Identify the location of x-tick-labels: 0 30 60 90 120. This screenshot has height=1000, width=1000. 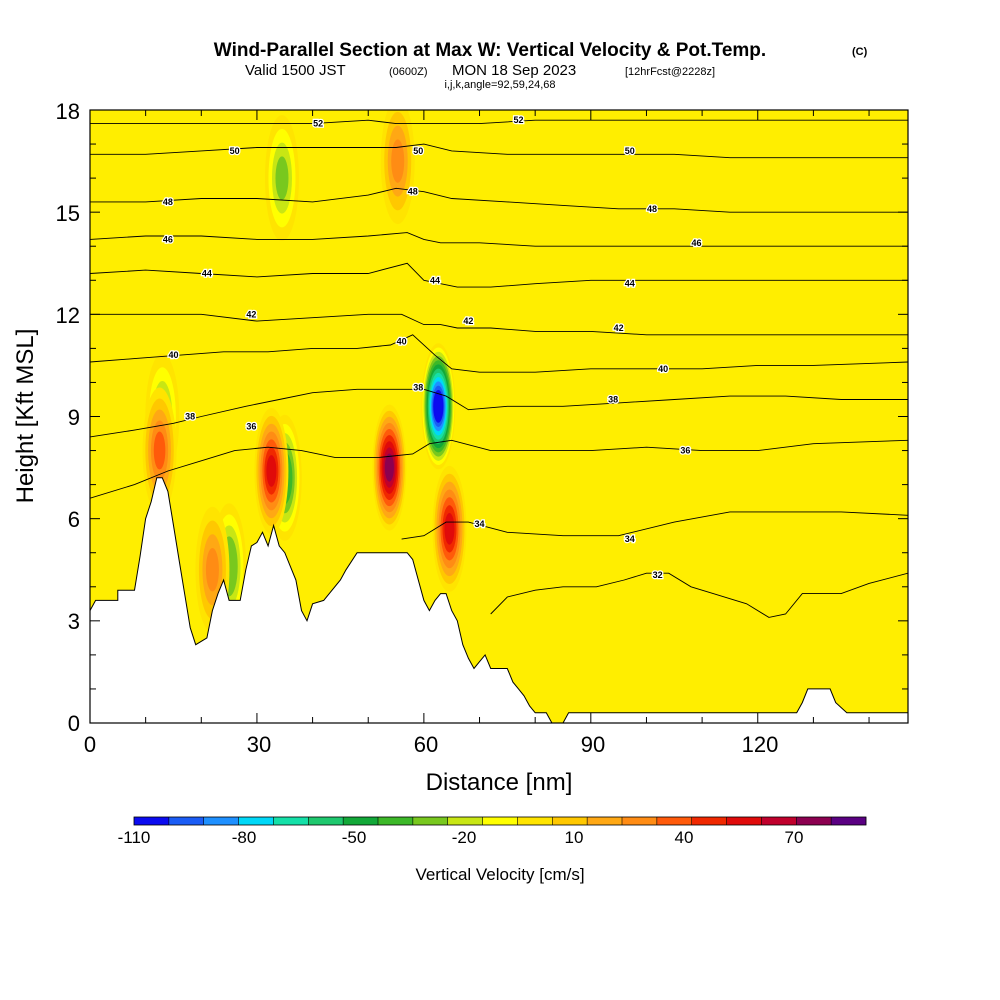
(431, 744).